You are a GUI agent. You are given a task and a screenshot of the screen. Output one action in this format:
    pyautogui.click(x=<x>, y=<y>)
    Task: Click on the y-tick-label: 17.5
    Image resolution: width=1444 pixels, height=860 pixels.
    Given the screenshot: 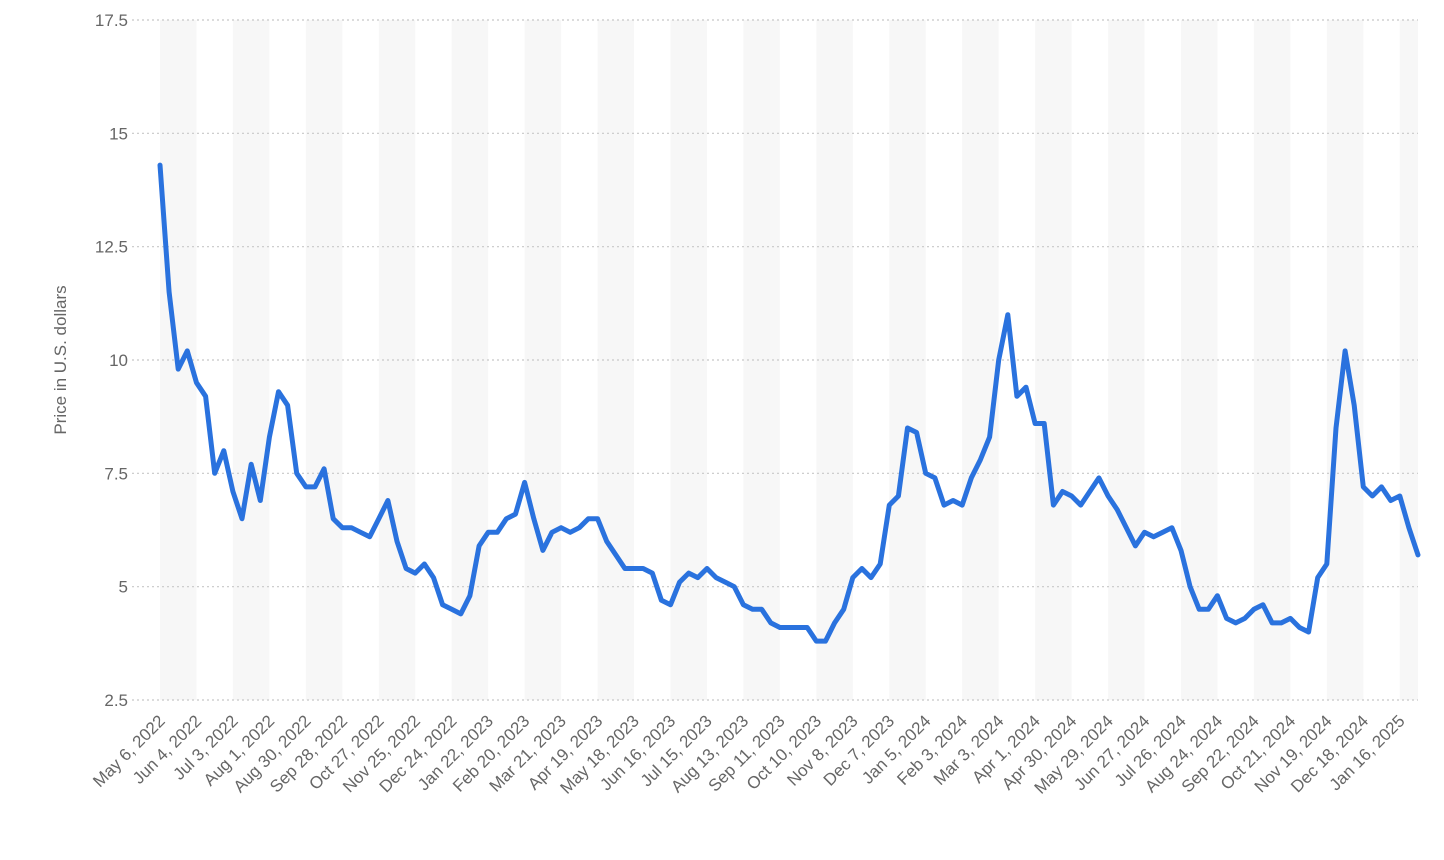 What is the action you would take?
    pyautogui.click(x=111, y=20)
    